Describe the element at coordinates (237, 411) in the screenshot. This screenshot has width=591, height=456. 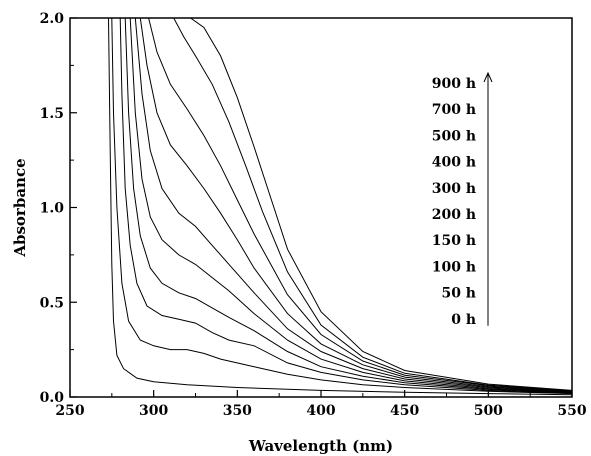
I see `x-tick-label: 350` at that location.